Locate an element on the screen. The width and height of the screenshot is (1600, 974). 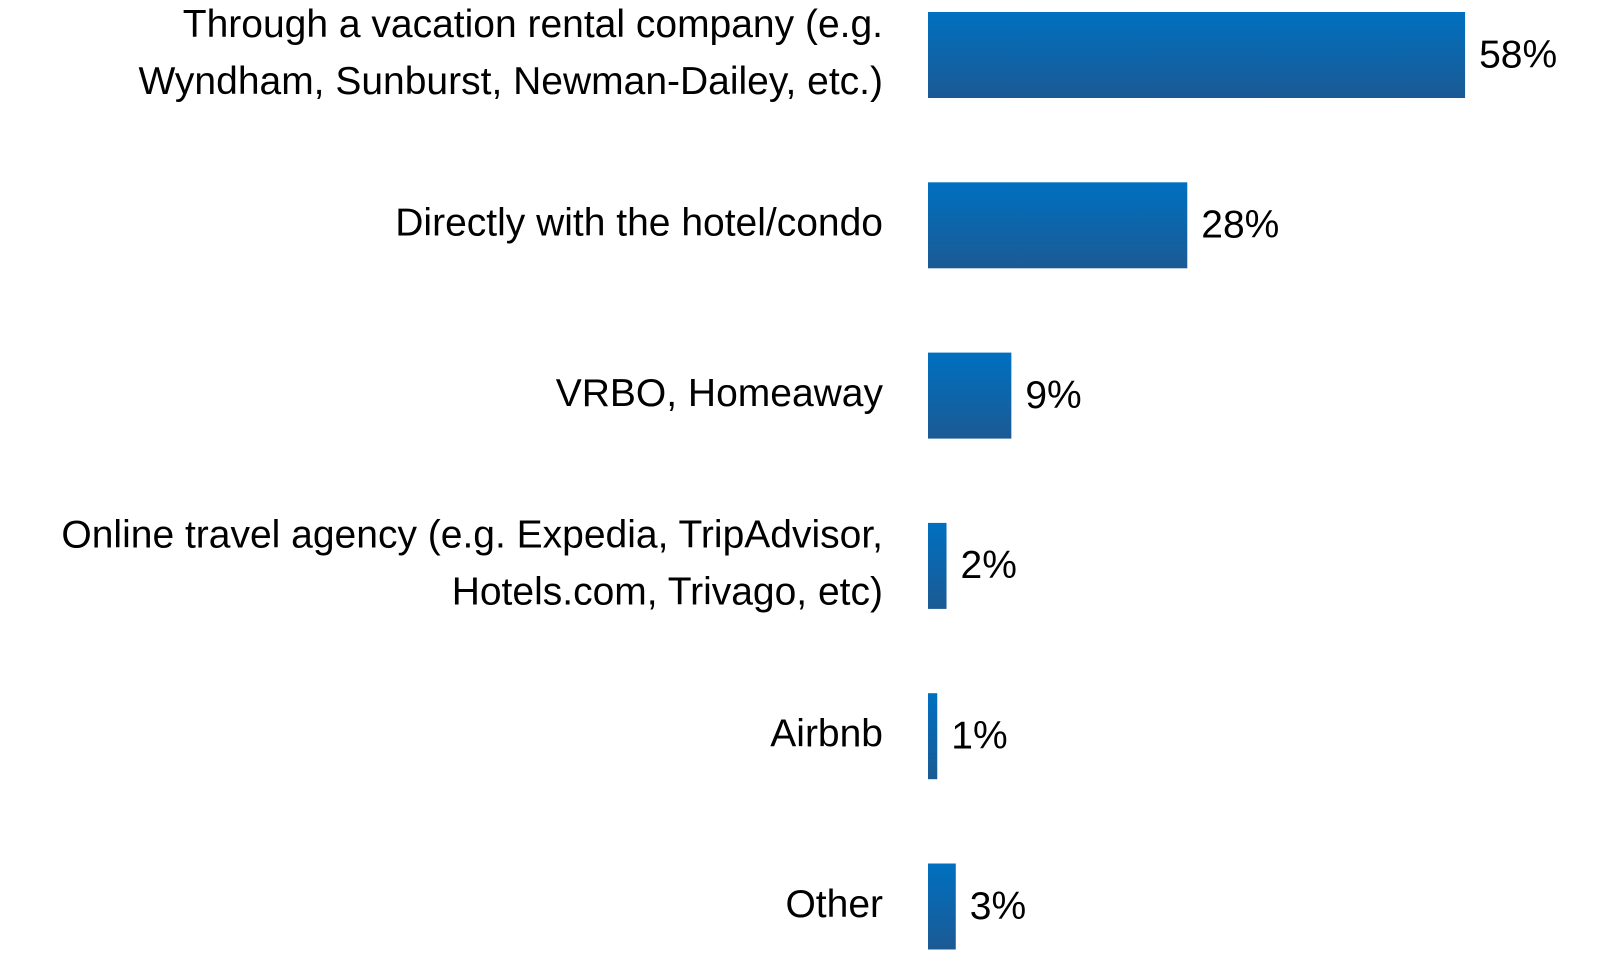
category-label: Directly with the hotel/condo is located at coordinates (639, 223).